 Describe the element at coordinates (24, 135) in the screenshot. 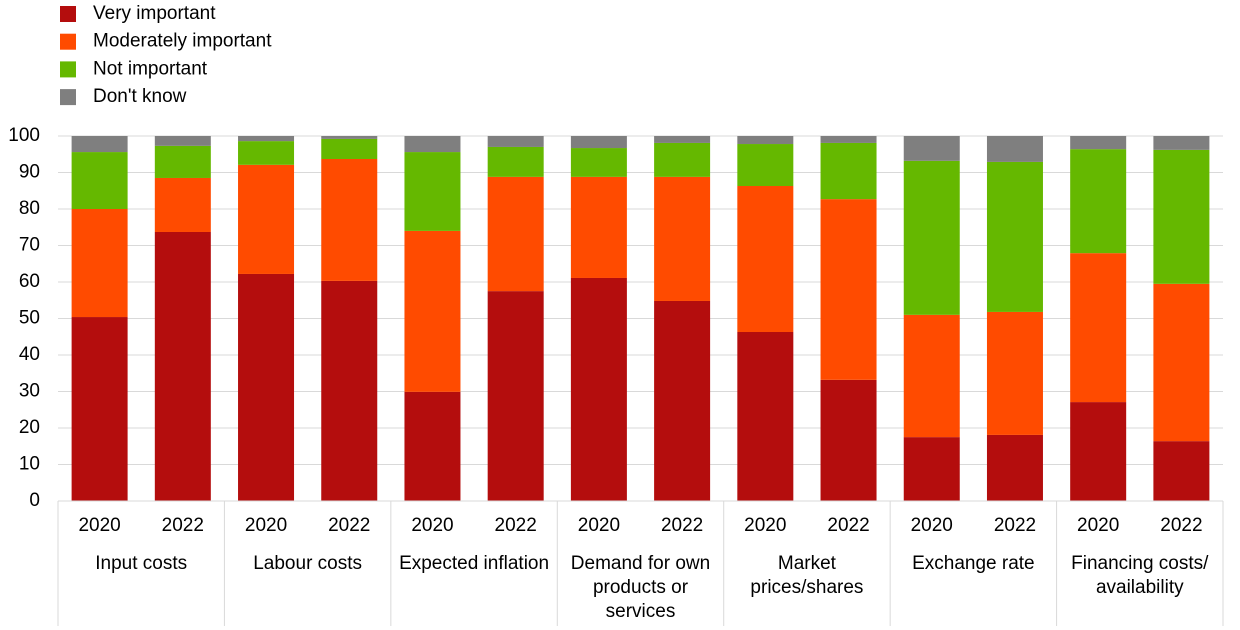

I see `y-tick-label: 100` at that location.